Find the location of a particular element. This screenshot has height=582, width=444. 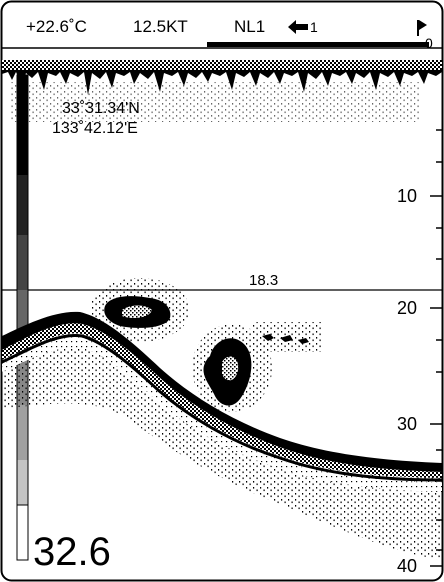

left-arrow-icon is located at coordinates (298, 27).